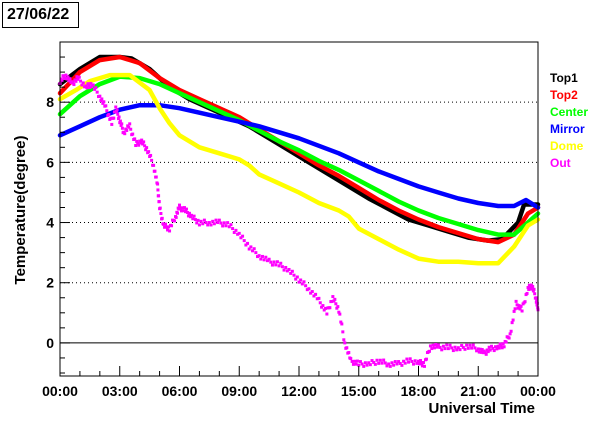  Describe the element at coordinates (482, 408) in the screenshot. I see `x-axis-title: Universal Time` at that location.